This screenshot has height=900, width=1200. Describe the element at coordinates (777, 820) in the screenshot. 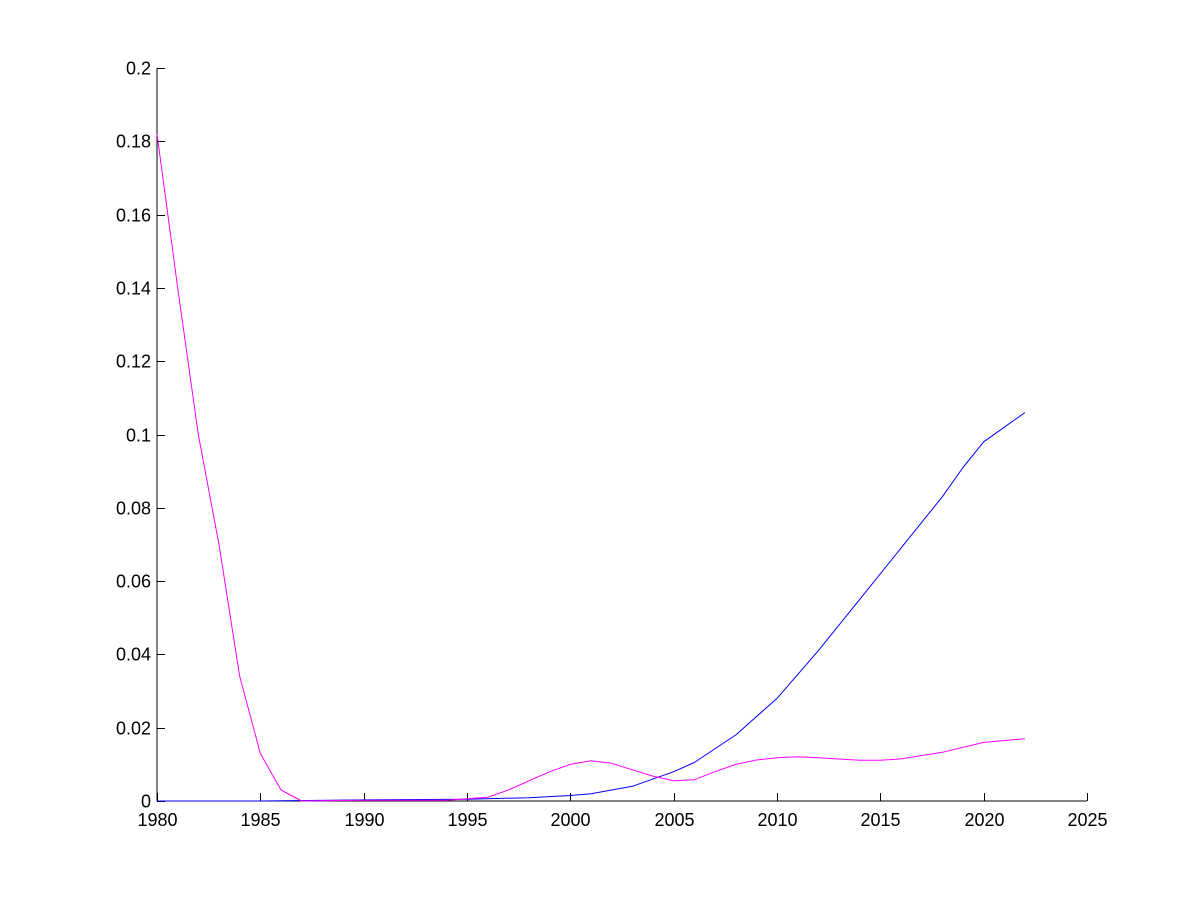

I see `x-tick-label: 2010` at that location.